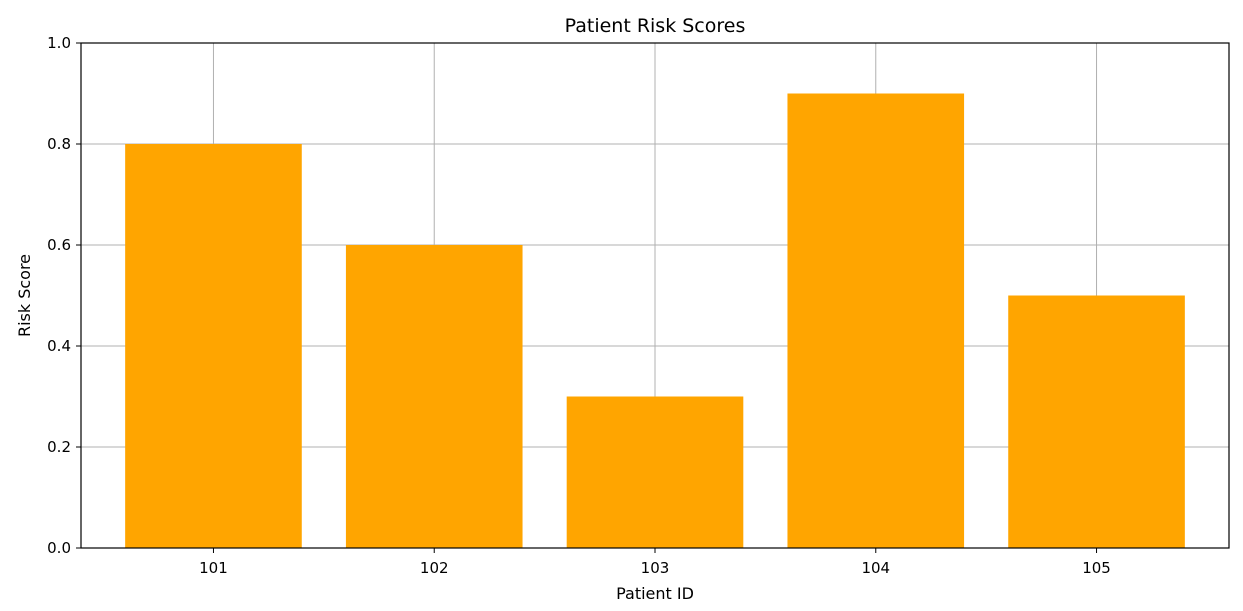 Image resolution: width=1243 pixels, height=611 pixels. What do you see at coordinates (59, 447) in the screenshot?
I see `y-tick-label: 0.2` at bounding box center [59, 447].